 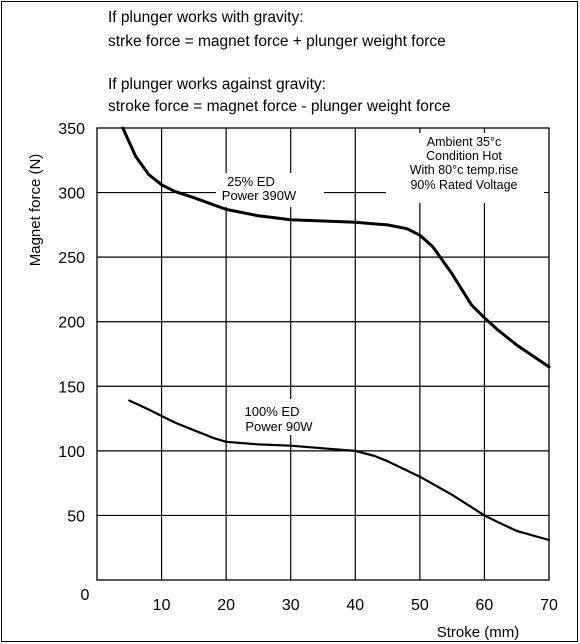 What do you see at coordinates (71, 387) in the screenshot?
I see `y-tick-label: 150` at bounding box center [71, 387].